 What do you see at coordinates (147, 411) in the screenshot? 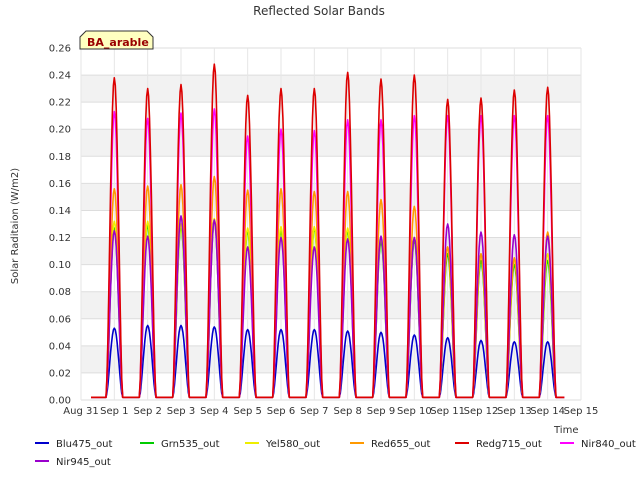
I see `x-tick-label: Sep 2` at bounding box center [147, 411].